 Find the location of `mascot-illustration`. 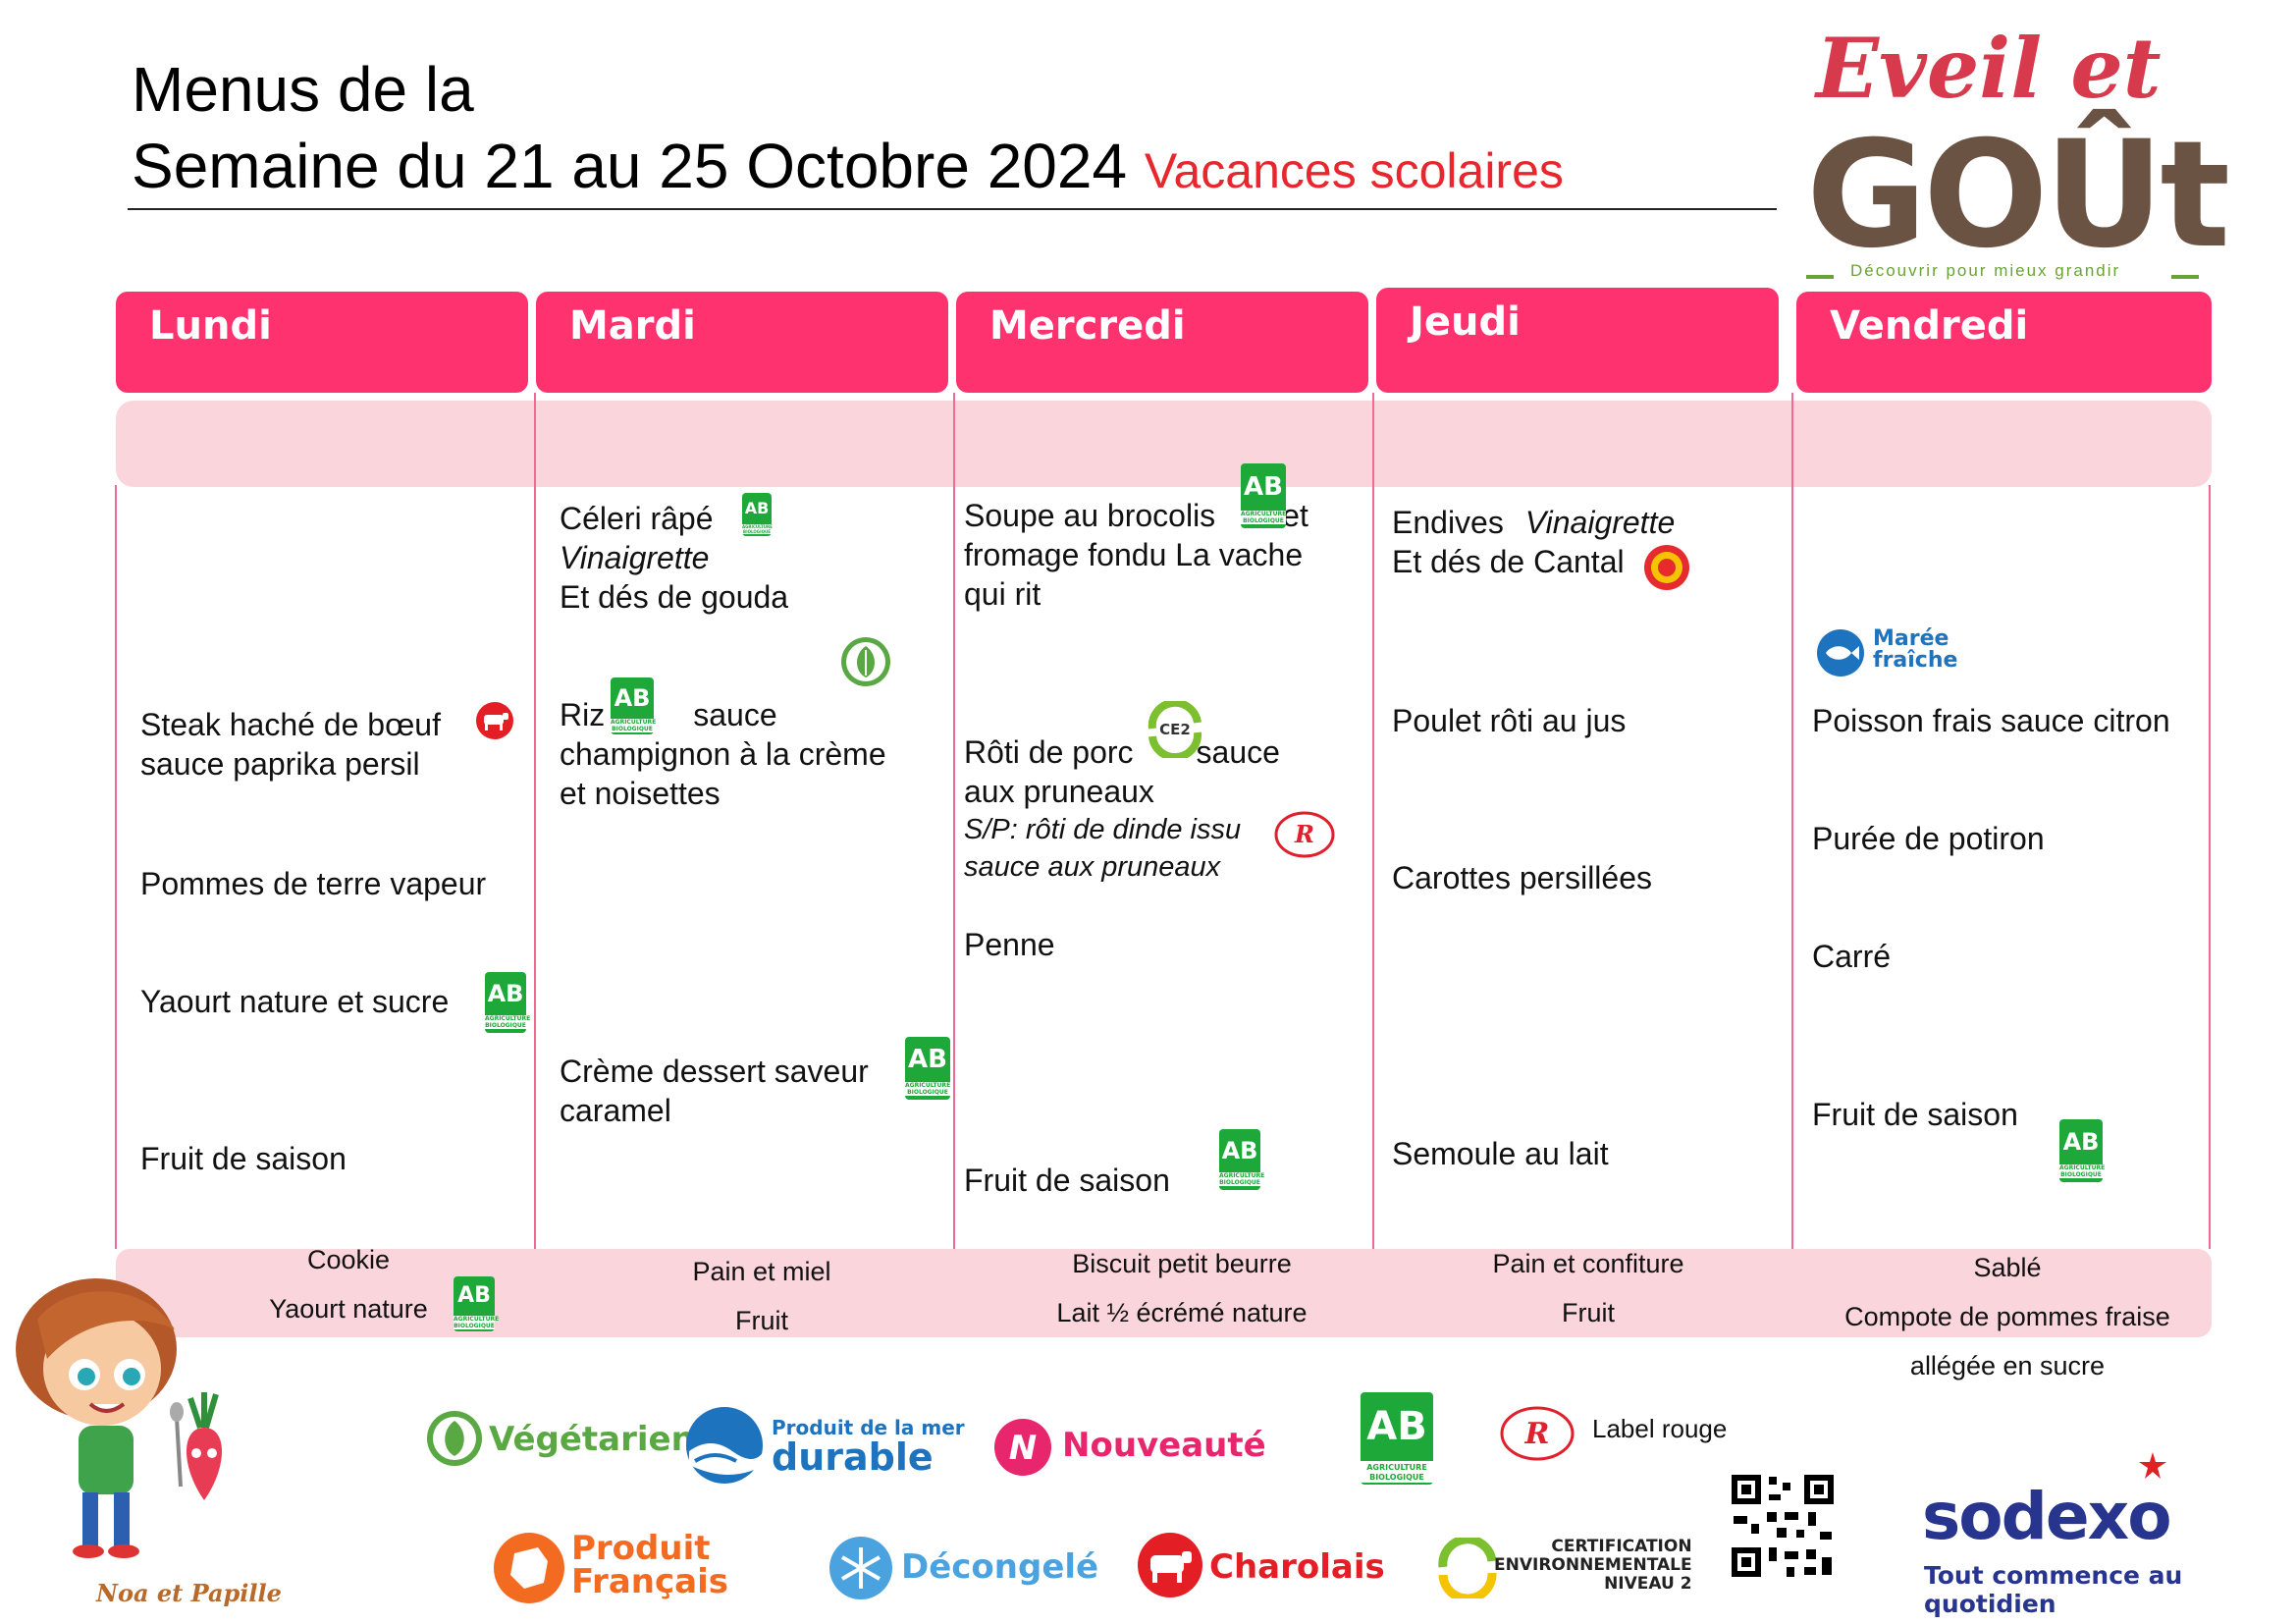

mascot-illustration is located at coordinates (119, 1418).